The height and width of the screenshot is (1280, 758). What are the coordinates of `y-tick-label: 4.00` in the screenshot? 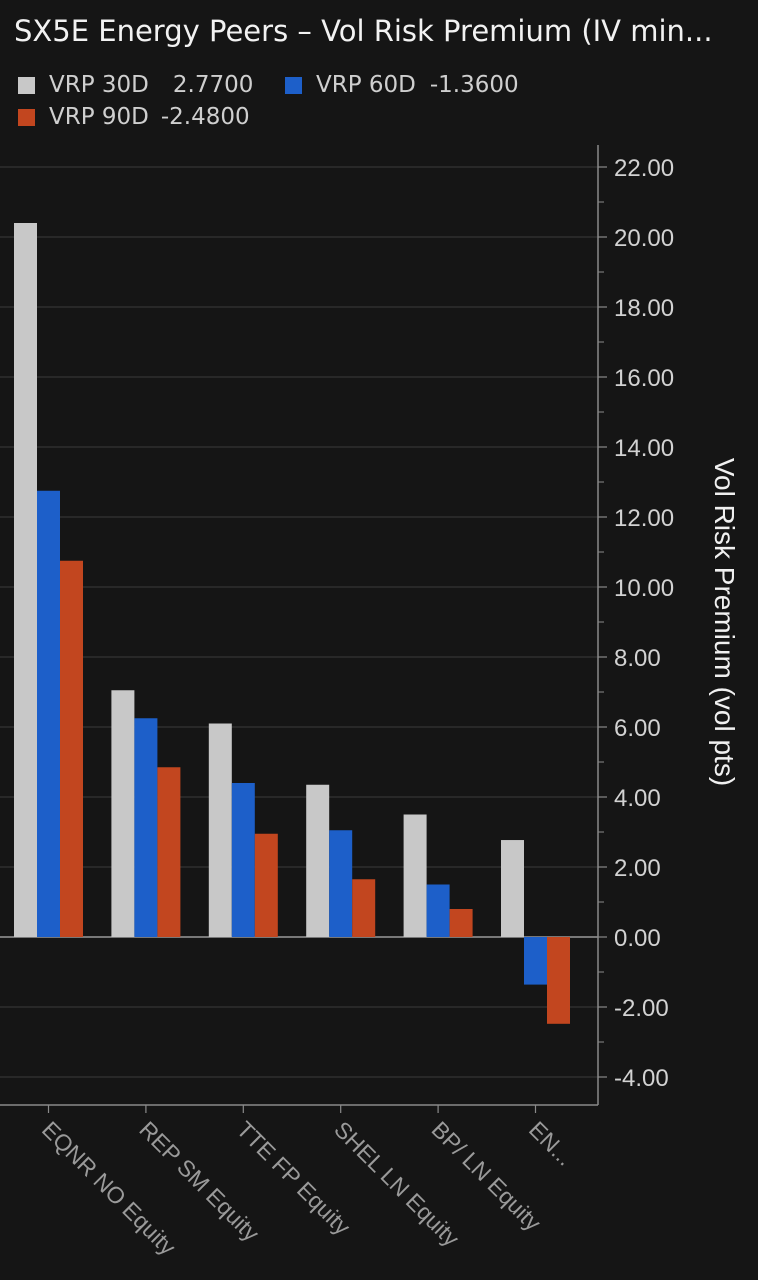 It's located at (637, 798).